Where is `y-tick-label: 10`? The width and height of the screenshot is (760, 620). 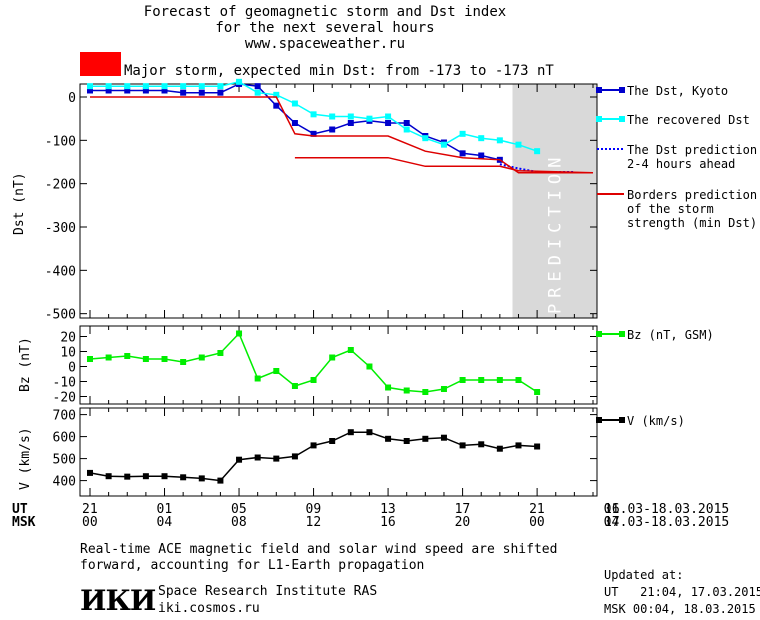
y-tick-label: 10 is located at coordinates (68, 353).